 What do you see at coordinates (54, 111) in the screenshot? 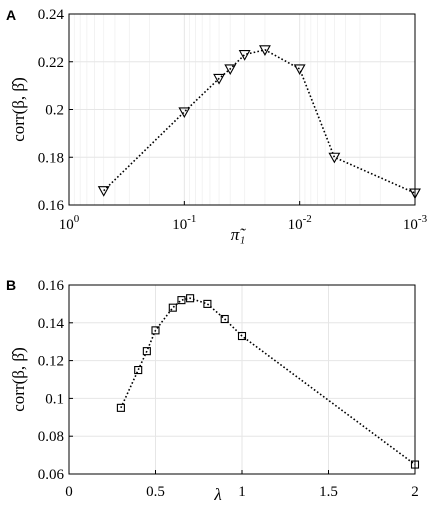
I see `y-tick-label: 0.2` at bounding box center [54, 111].